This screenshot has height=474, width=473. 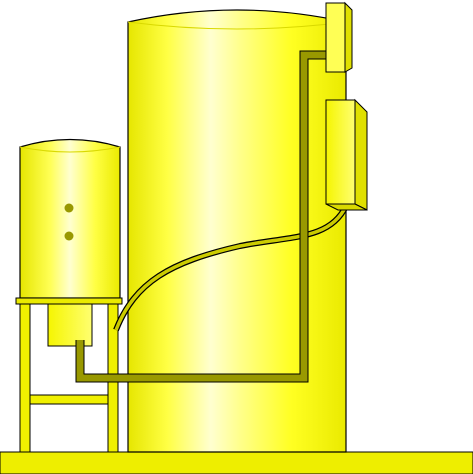 What do you see at coordinates (69, 208) in the screenshot?
I see `indicator-light-upper` at bounding box center [69, 208].